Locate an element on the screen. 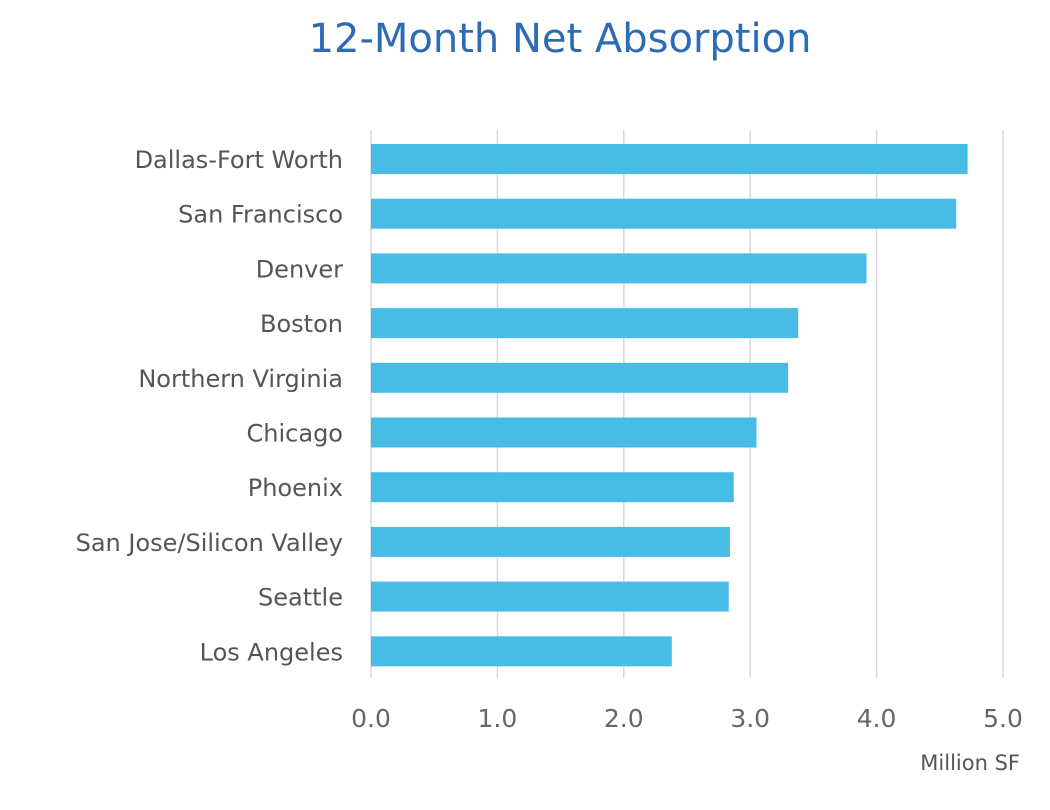  category-label: Seattle is located at coordinates (300, 598).